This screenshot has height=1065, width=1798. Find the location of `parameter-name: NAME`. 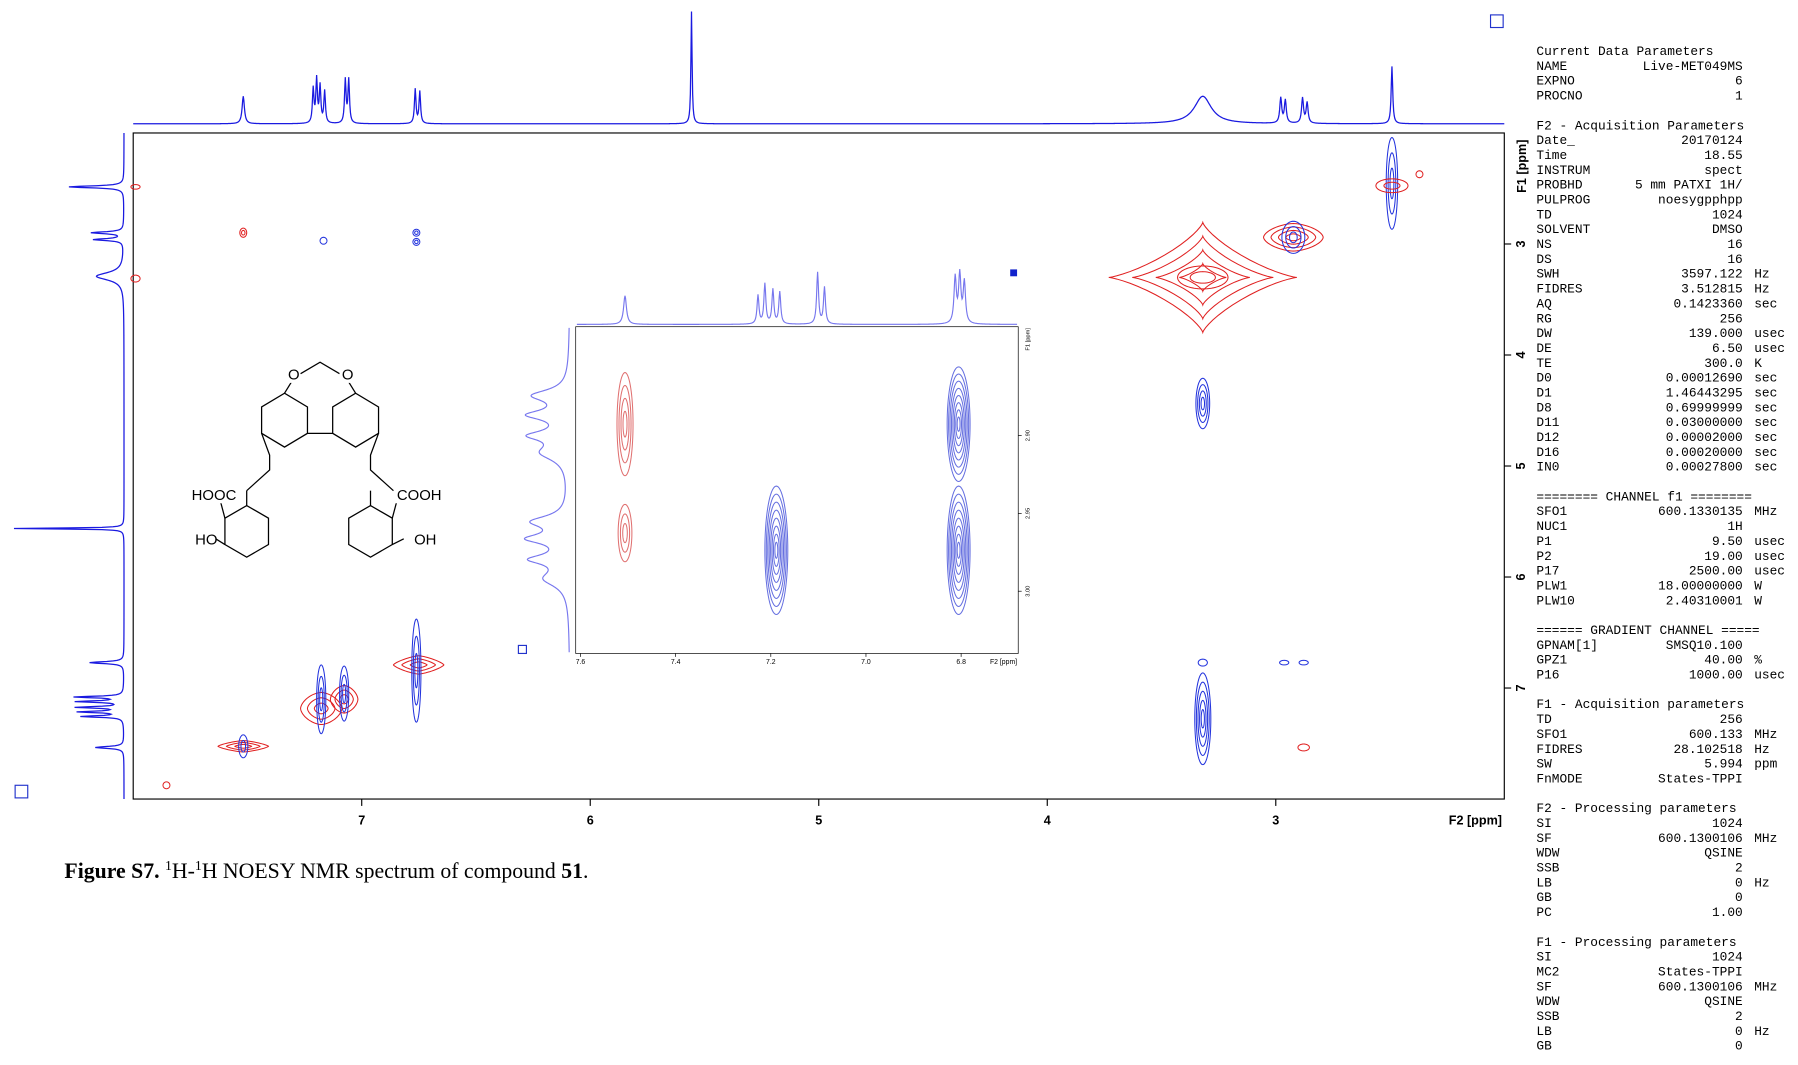

parameter-name: NAME is located at coordinates (1551, 66).